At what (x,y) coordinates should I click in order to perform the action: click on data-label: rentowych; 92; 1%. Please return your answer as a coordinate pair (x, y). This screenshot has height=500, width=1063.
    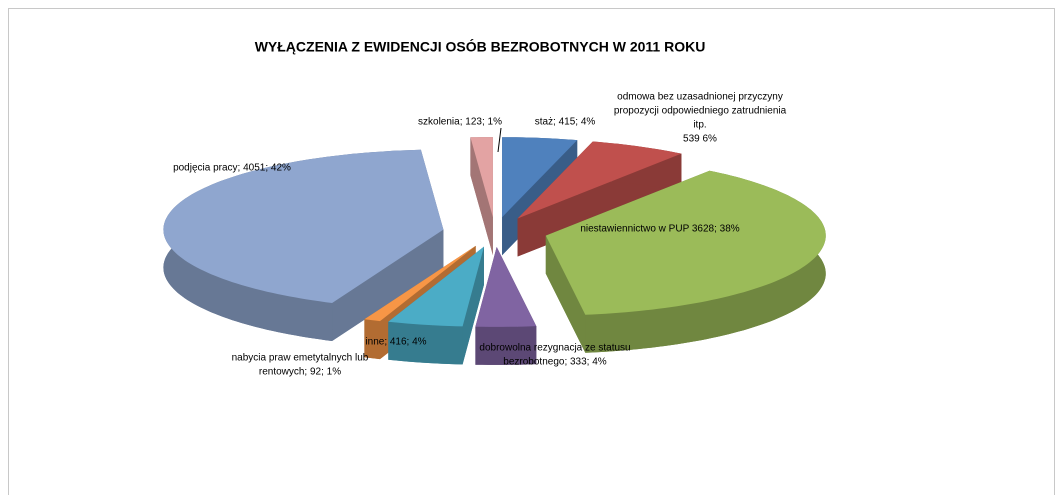
    Looking at the image, I should click on (300, 372).